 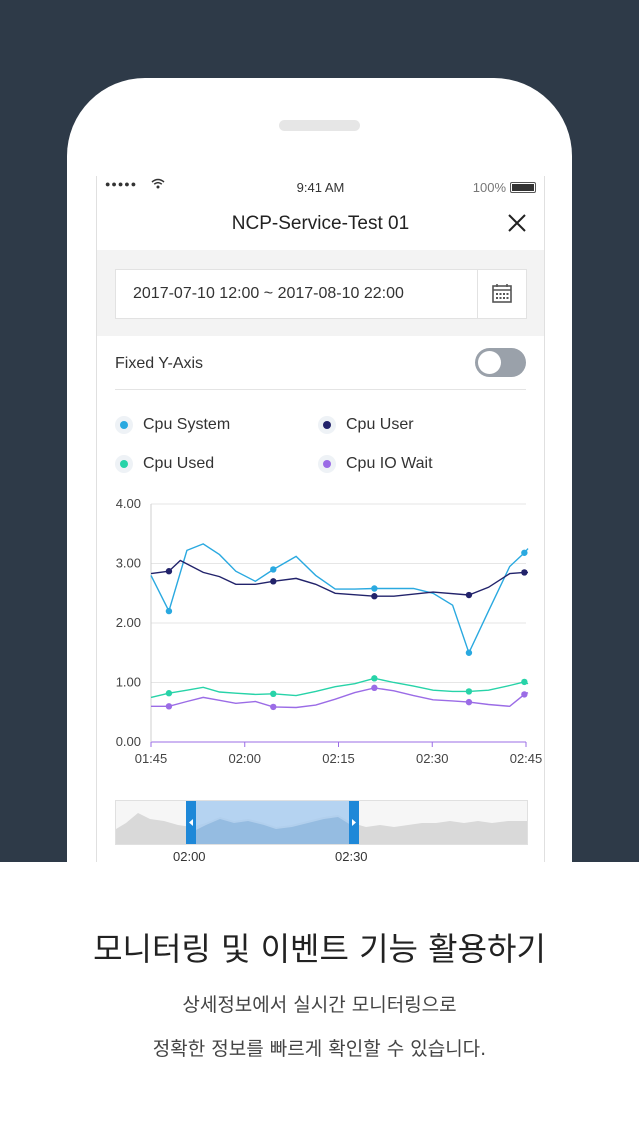 What do you see at coordinates (187, 424) in the screenshot?
I see `legend-label: Cpu System` at bounding box center [187, 424].